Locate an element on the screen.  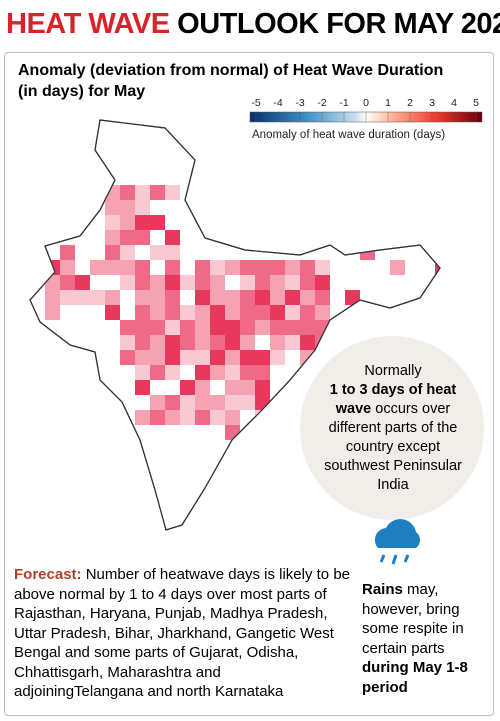
rains-bold: during May 1-8 period is located at coordinates (415, 677).